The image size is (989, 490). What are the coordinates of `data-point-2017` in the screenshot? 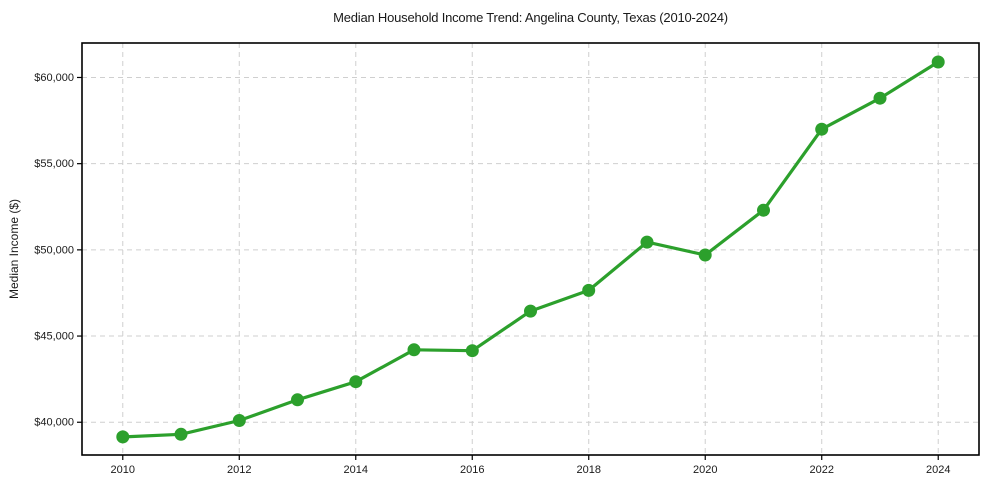 It's located at (530, 311).